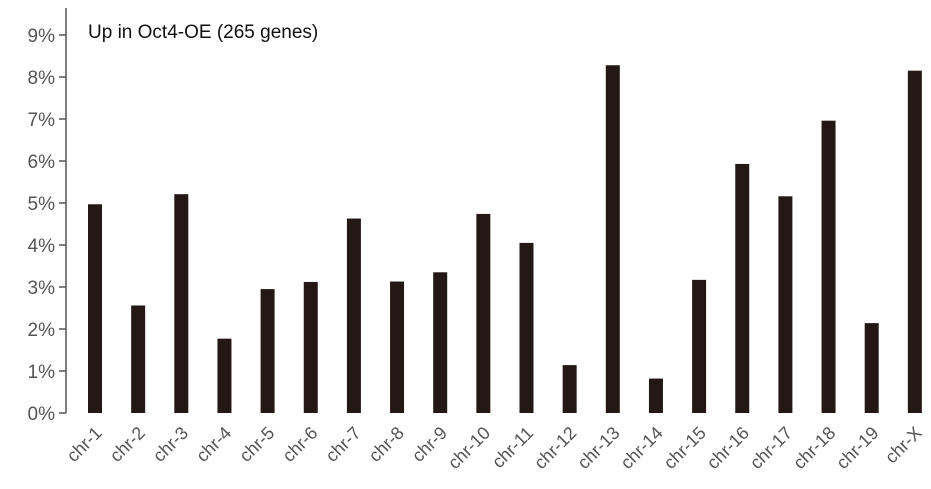  What do you see at coordinates (84, 444) in the screenshot?
I see `x-tick-label: chr-1` at bounding box center [84, 444].